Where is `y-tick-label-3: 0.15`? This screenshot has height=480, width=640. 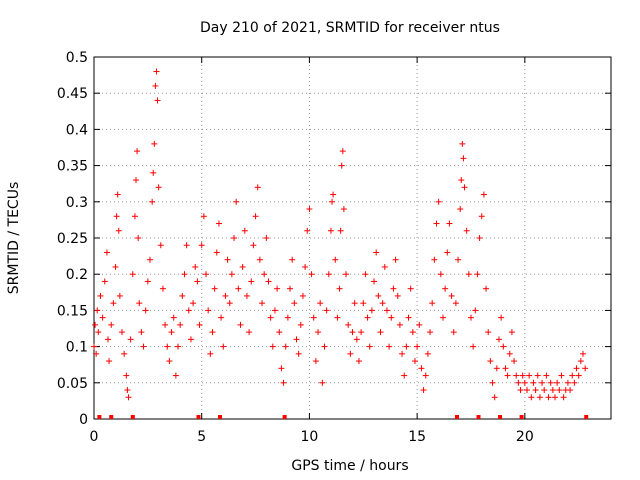 y-tick-label-3: 0.15 is located at coordinates (72, 311).